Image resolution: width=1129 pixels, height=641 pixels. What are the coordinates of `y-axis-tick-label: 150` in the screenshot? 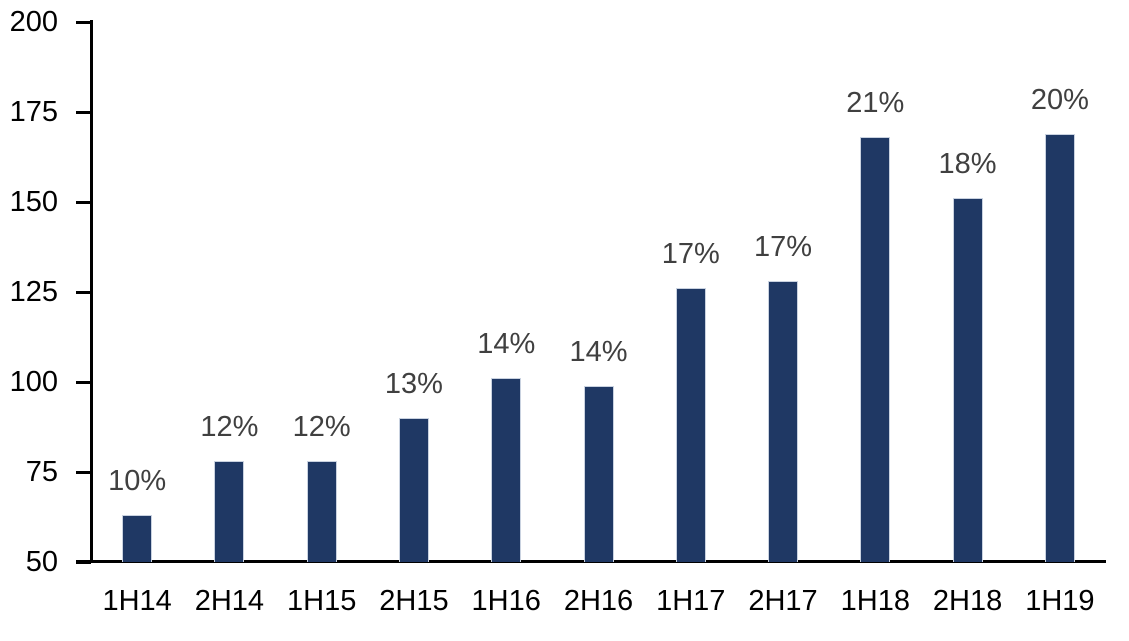 It's located at (33, 202).